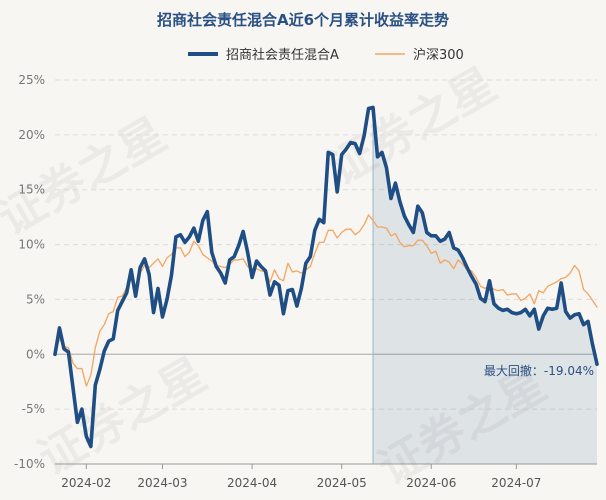 The height and width of the screenshot is (500, 606). Describe the element at coordinates (438, 55) in the screenshot. I see `legend-label-index: 沪深300` at that location.